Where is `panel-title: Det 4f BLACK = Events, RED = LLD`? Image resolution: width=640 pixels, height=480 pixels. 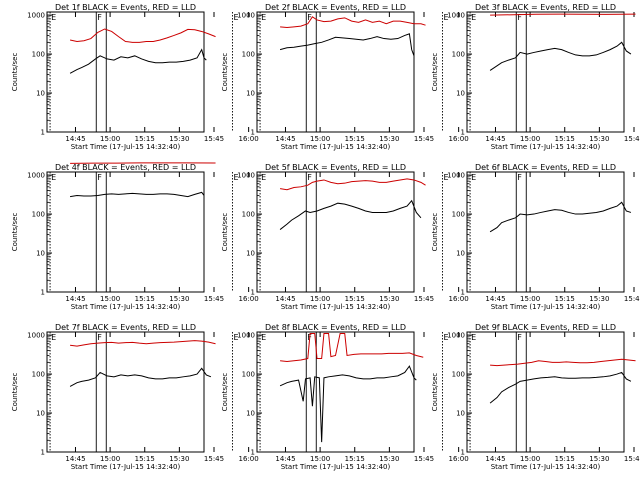
panel-title: Det 4f BLACK = Events, RED = LLD is located at coordinates (125, 167).